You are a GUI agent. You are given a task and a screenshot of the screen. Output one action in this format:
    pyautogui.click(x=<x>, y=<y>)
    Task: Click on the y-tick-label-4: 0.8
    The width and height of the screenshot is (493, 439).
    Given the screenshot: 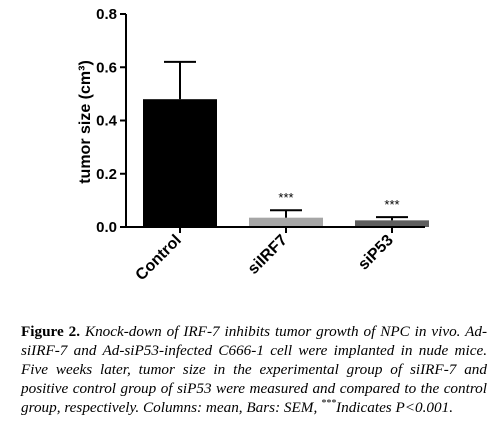 What is the action you would take?
    pyautogui.click(x=106, y=14)
    